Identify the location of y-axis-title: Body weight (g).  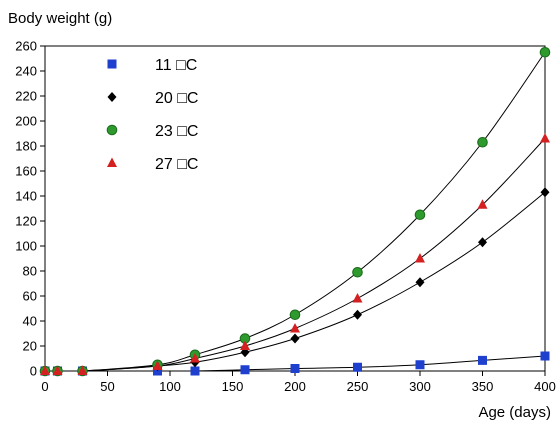
(60, 18).